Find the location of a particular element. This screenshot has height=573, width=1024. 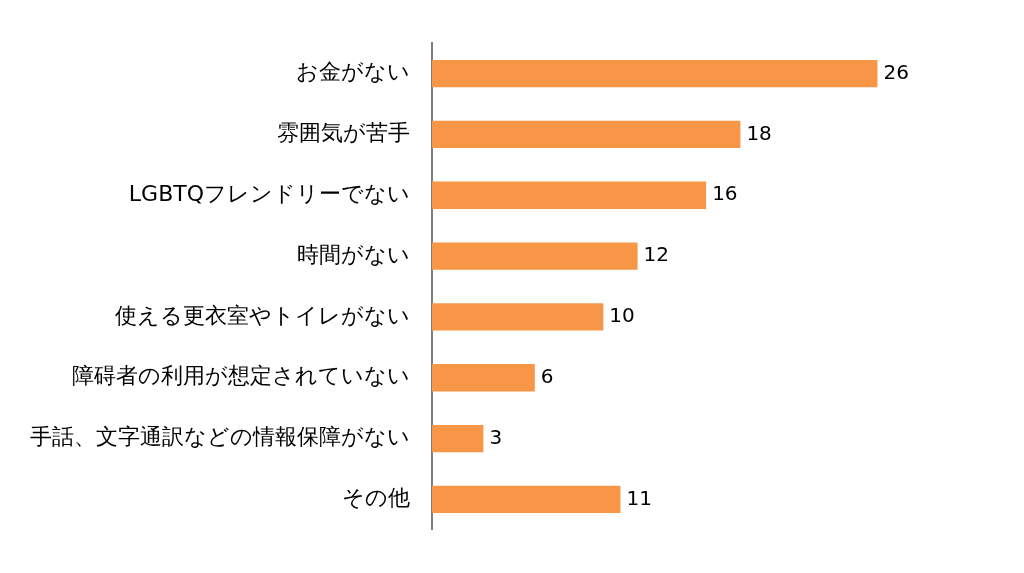

y-tick-label: その他 is located at coordinates (376, 498).